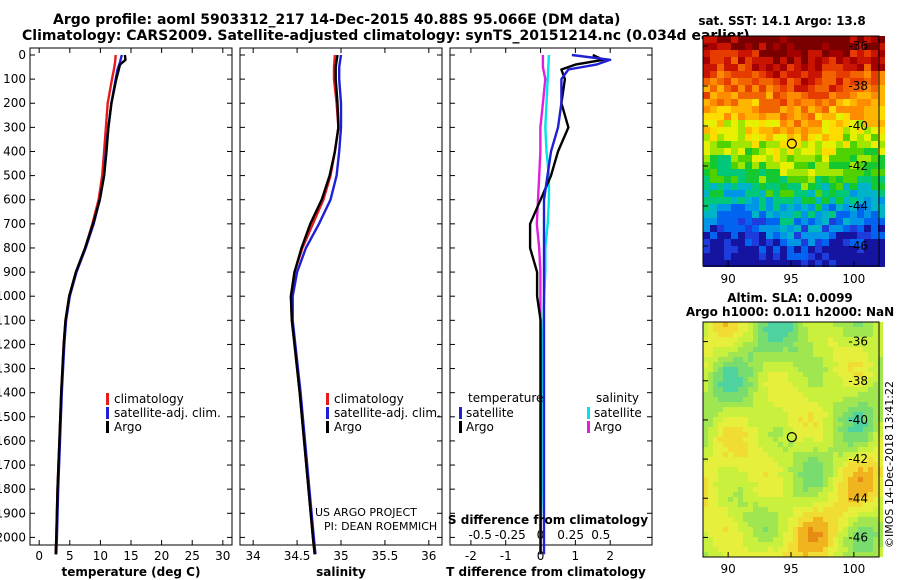 Image resolution: width=900 pixels, height=580 pixels. Describe the element at coordinates (222, 556) in the screenshot. I see `p1-xtick-label-30: 30` at that location.